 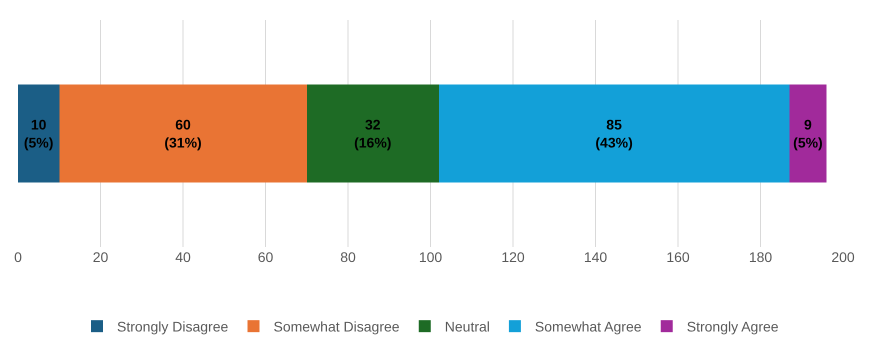 I want to click on x-tick-label: 120, so click(x=513, y=257).